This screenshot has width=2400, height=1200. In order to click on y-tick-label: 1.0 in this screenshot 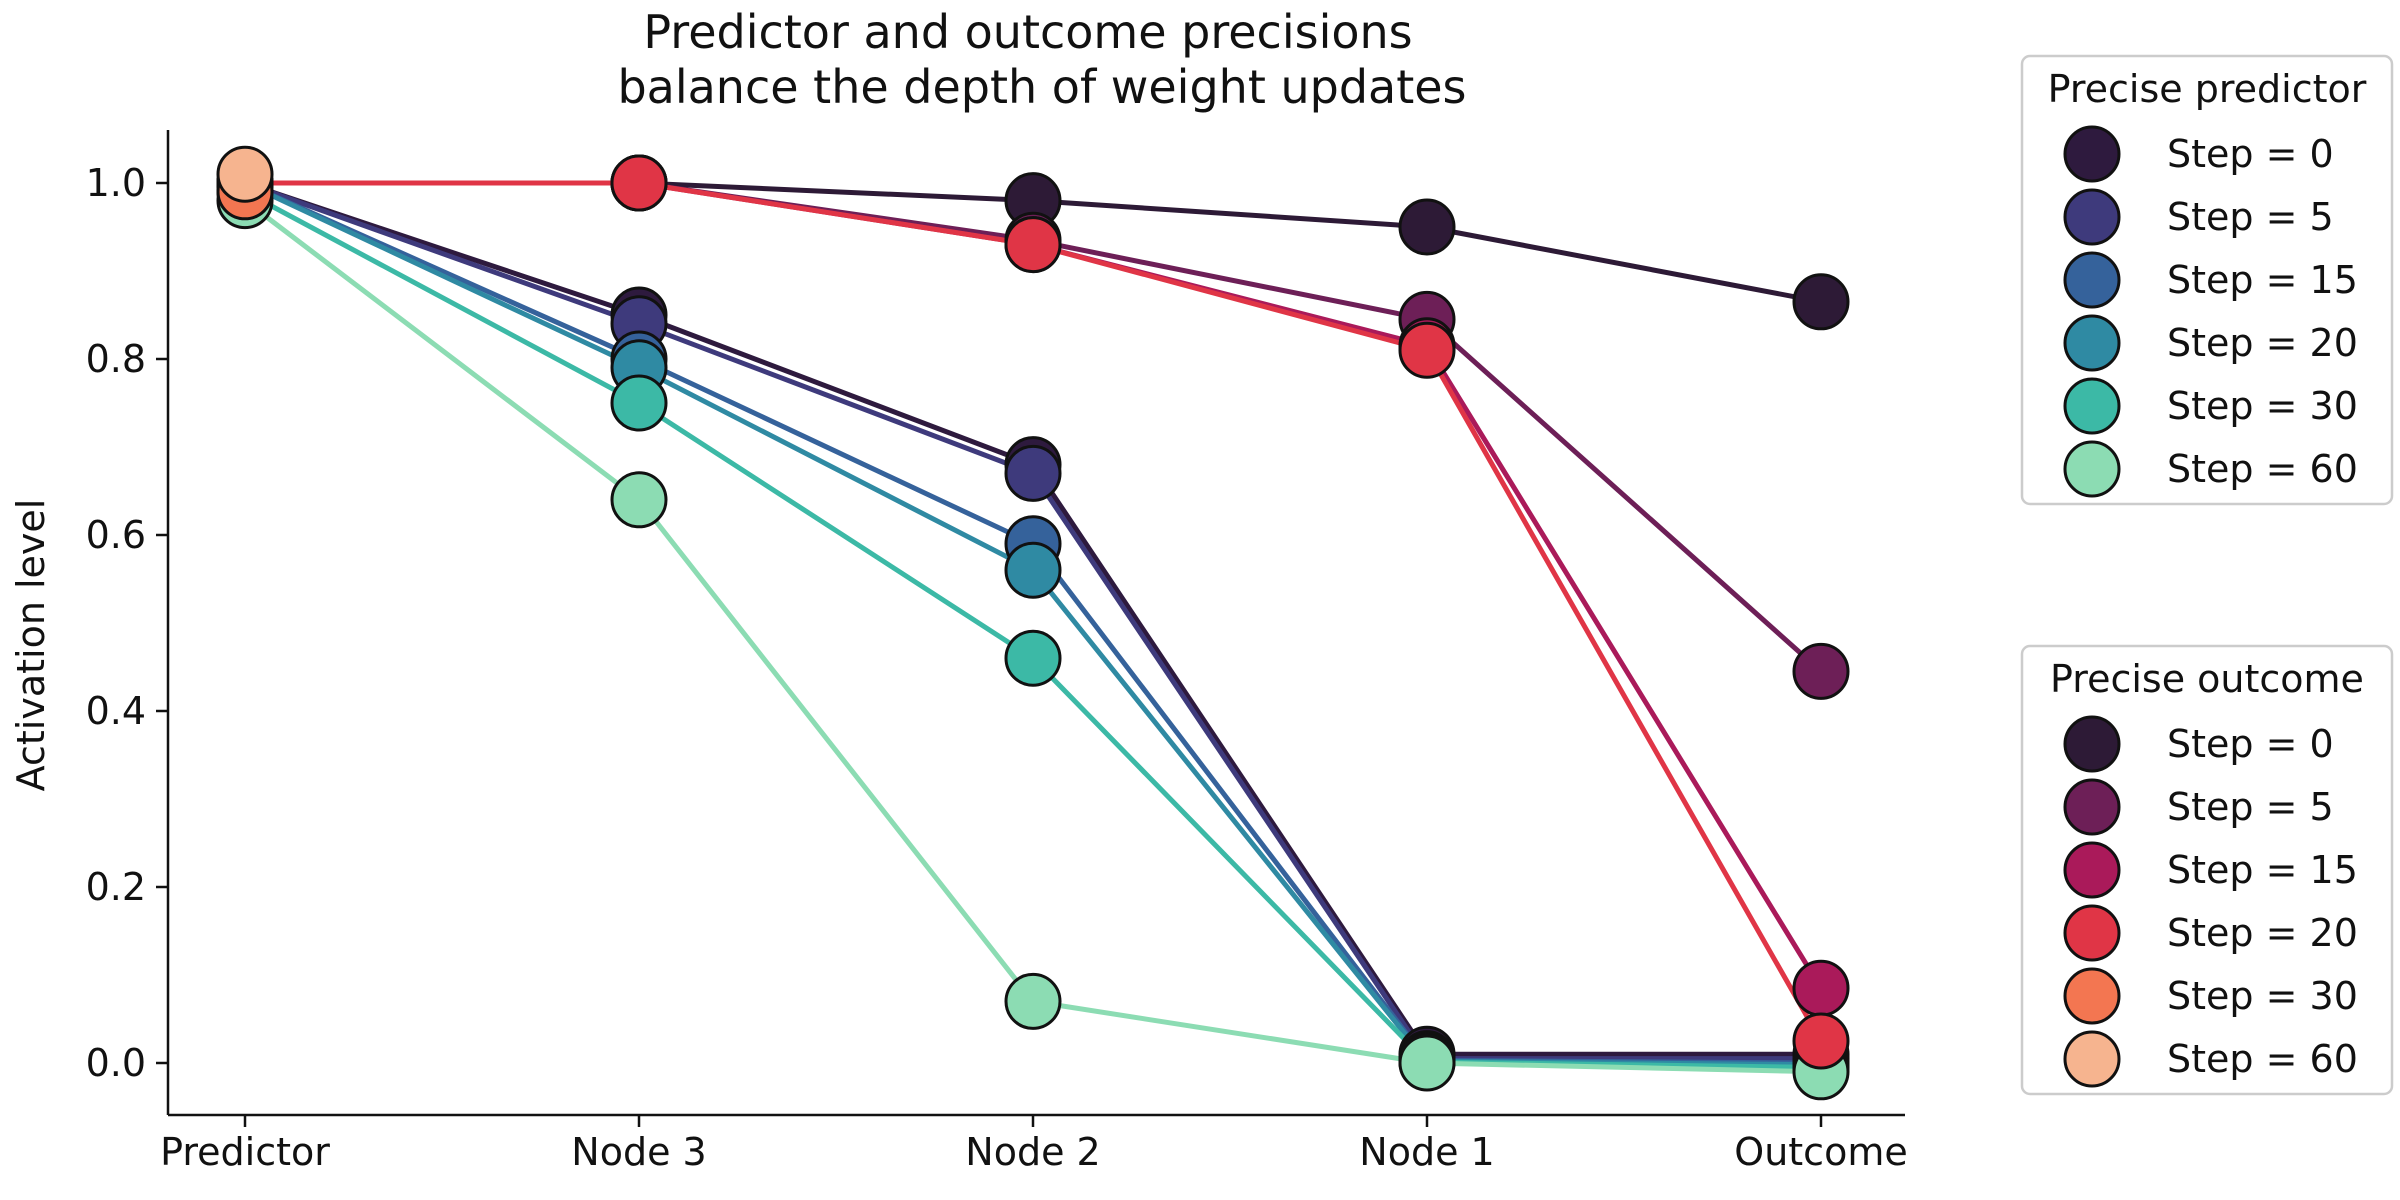, I will do `click(116, 183)`.